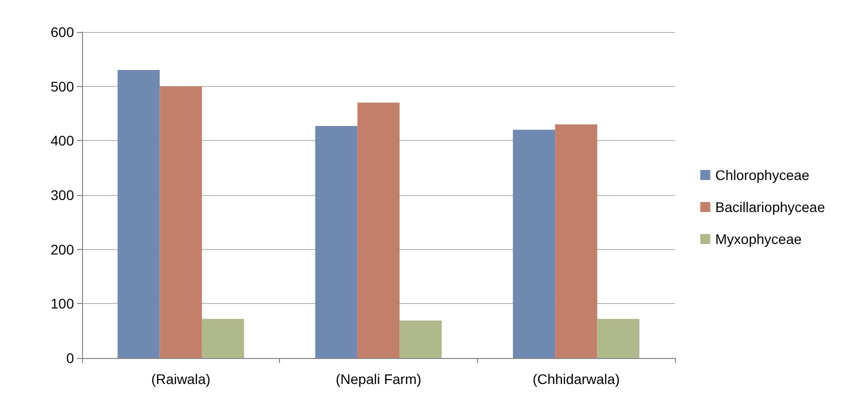 The width and height of the screenshot is (850, 414). Describe the element at coordinates (62, 86) in the screenshot. I see `y-tick-label: 500` at that location.